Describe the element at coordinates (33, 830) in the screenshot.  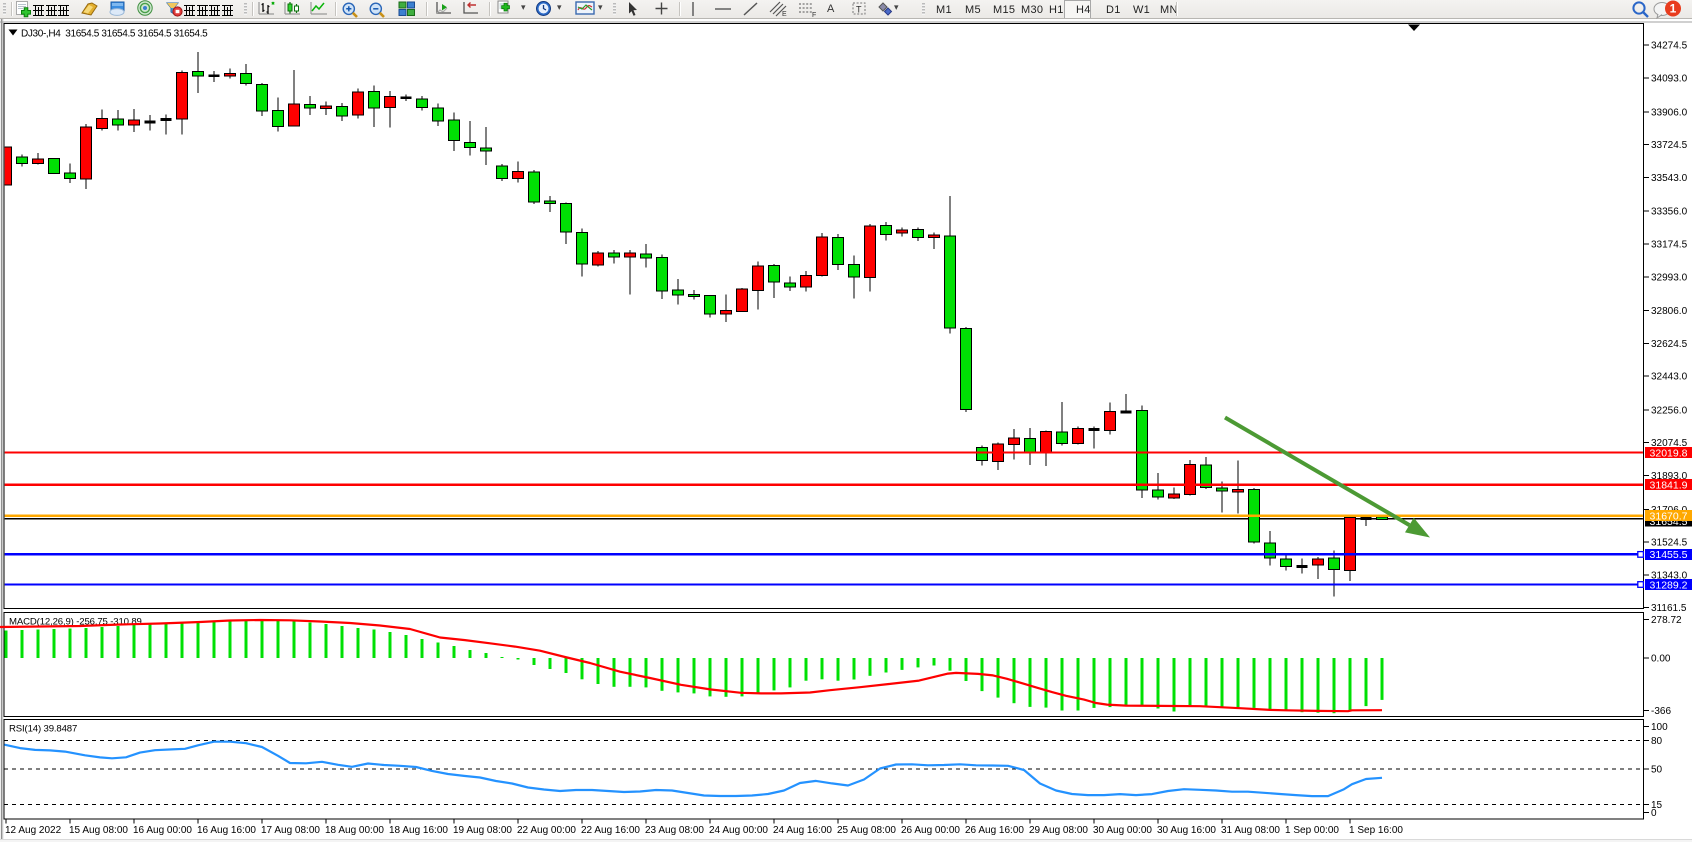
I see `svg-text: 12 Aug 2022` at that location.